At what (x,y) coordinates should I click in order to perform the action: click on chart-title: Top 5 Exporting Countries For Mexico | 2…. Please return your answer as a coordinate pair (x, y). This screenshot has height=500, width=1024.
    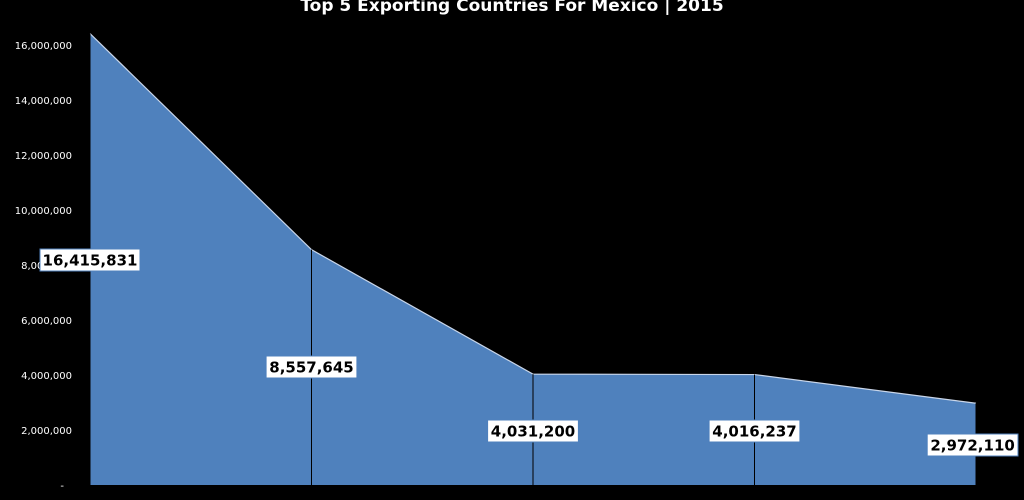
    Looking at the image, I should click on (511, 8).